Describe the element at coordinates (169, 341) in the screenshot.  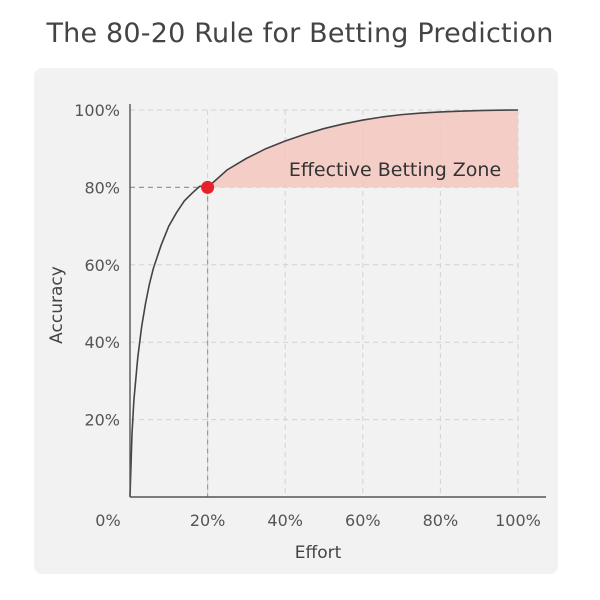
I see `guide-lines` at that location.